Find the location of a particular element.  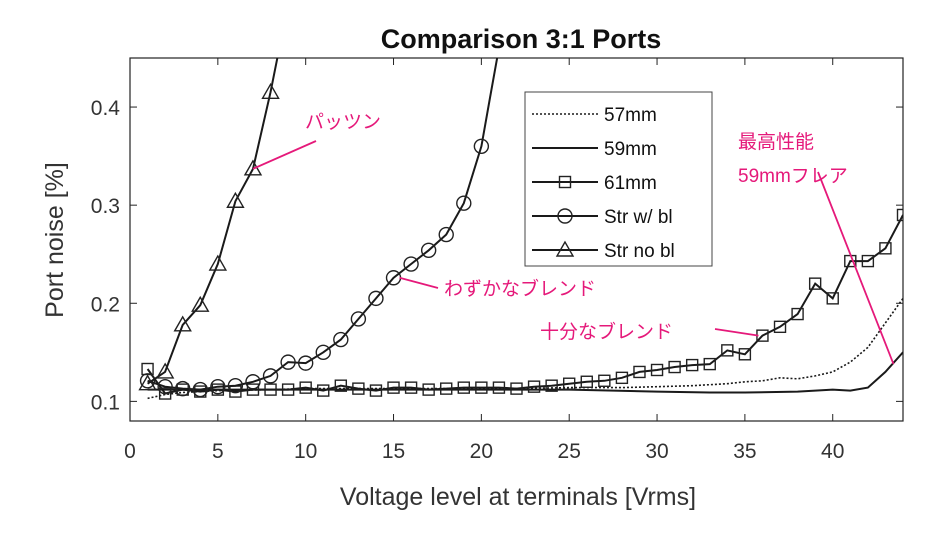

legend-box is located at coordinates (618, 179).